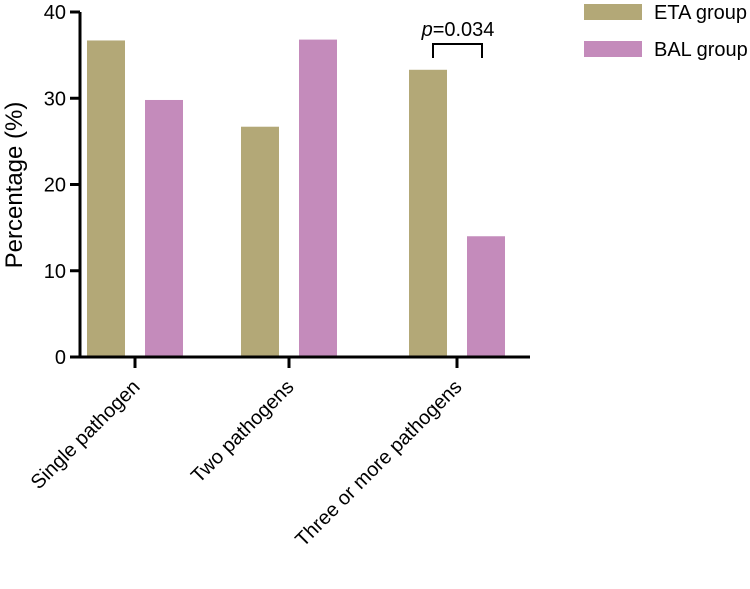  Describe the element at coordinates (700, 13) in the screenshot. I see `legend-label-eta: ETA group` at that location.